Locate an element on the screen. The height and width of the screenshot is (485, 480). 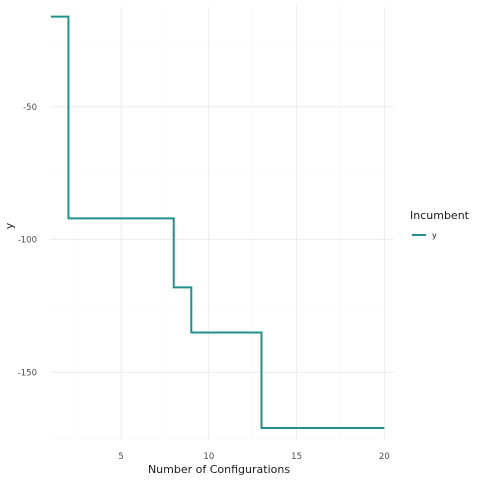
x-tick-label: 20 is located at coordinates (384, 457).